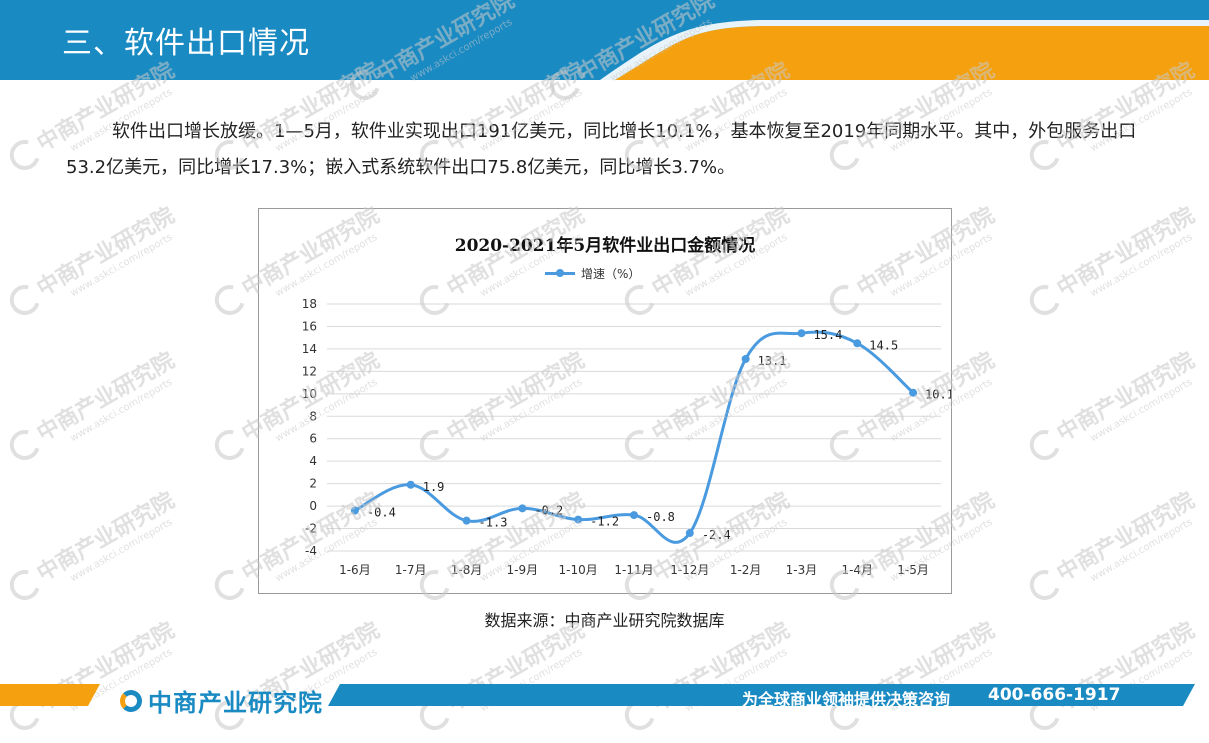 Image resolution: width=1209 pixels, height=743 pixels. Describe the element at coordinates (802, 570) in the screenshot. I see `x-tick-label: 1-3月` at that location.